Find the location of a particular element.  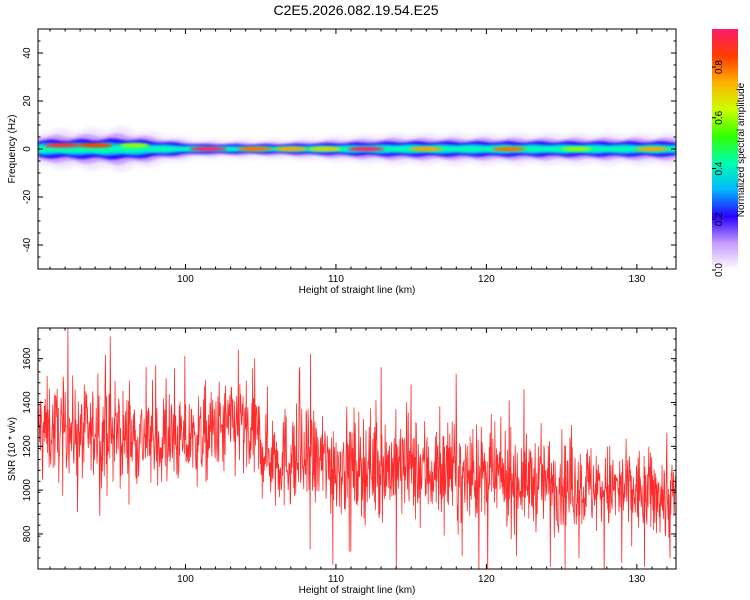

spectrogram-heatmap is located at coordinates (357, 149).